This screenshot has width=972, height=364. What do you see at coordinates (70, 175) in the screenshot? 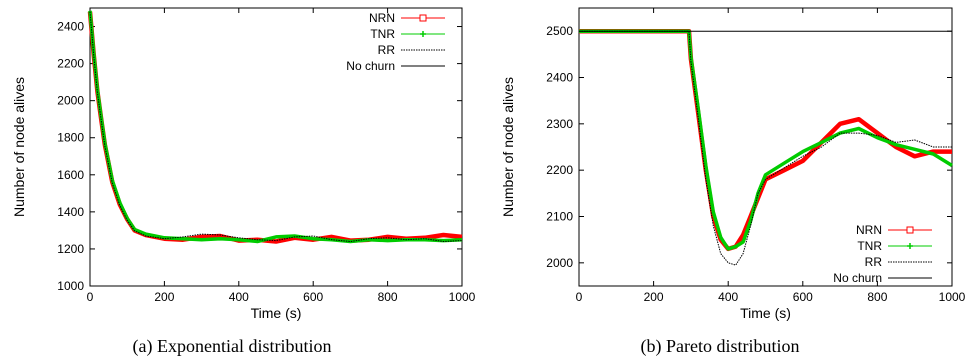
I see `y-tick-label: 1600` at bounding box center [70, 175].